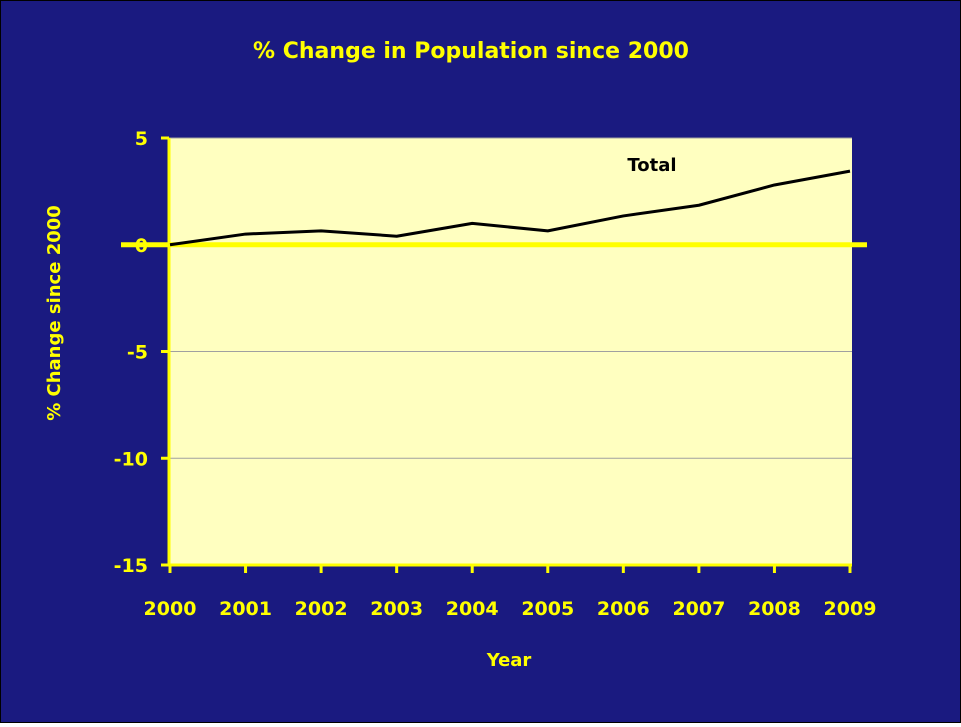 The width and height of the screenshot is (961, 727). I want to click on x-tick-label: 2008, so click(774, 609).